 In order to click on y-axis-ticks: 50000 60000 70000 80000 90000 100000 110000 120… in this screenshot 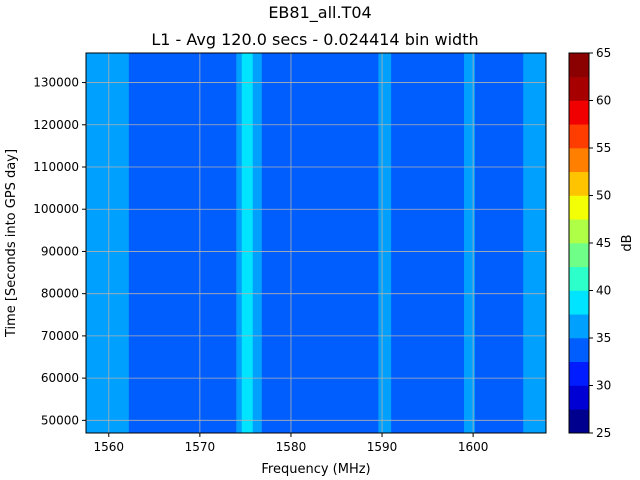, I will do `click(59, 251)`.